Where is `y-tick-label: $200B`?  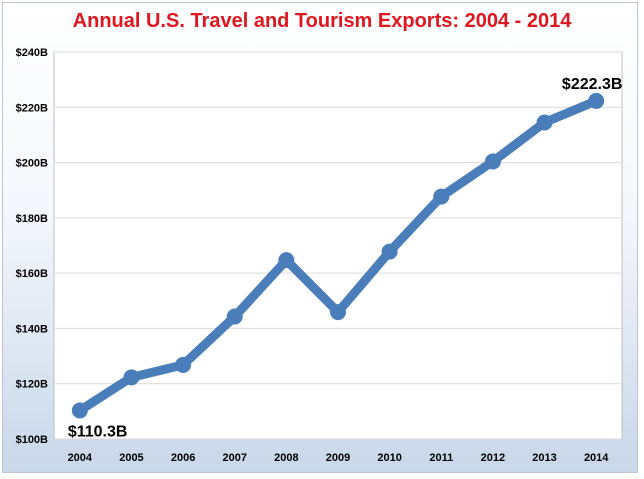
y-tick-label: $200B is located at coordinates (32, 164).